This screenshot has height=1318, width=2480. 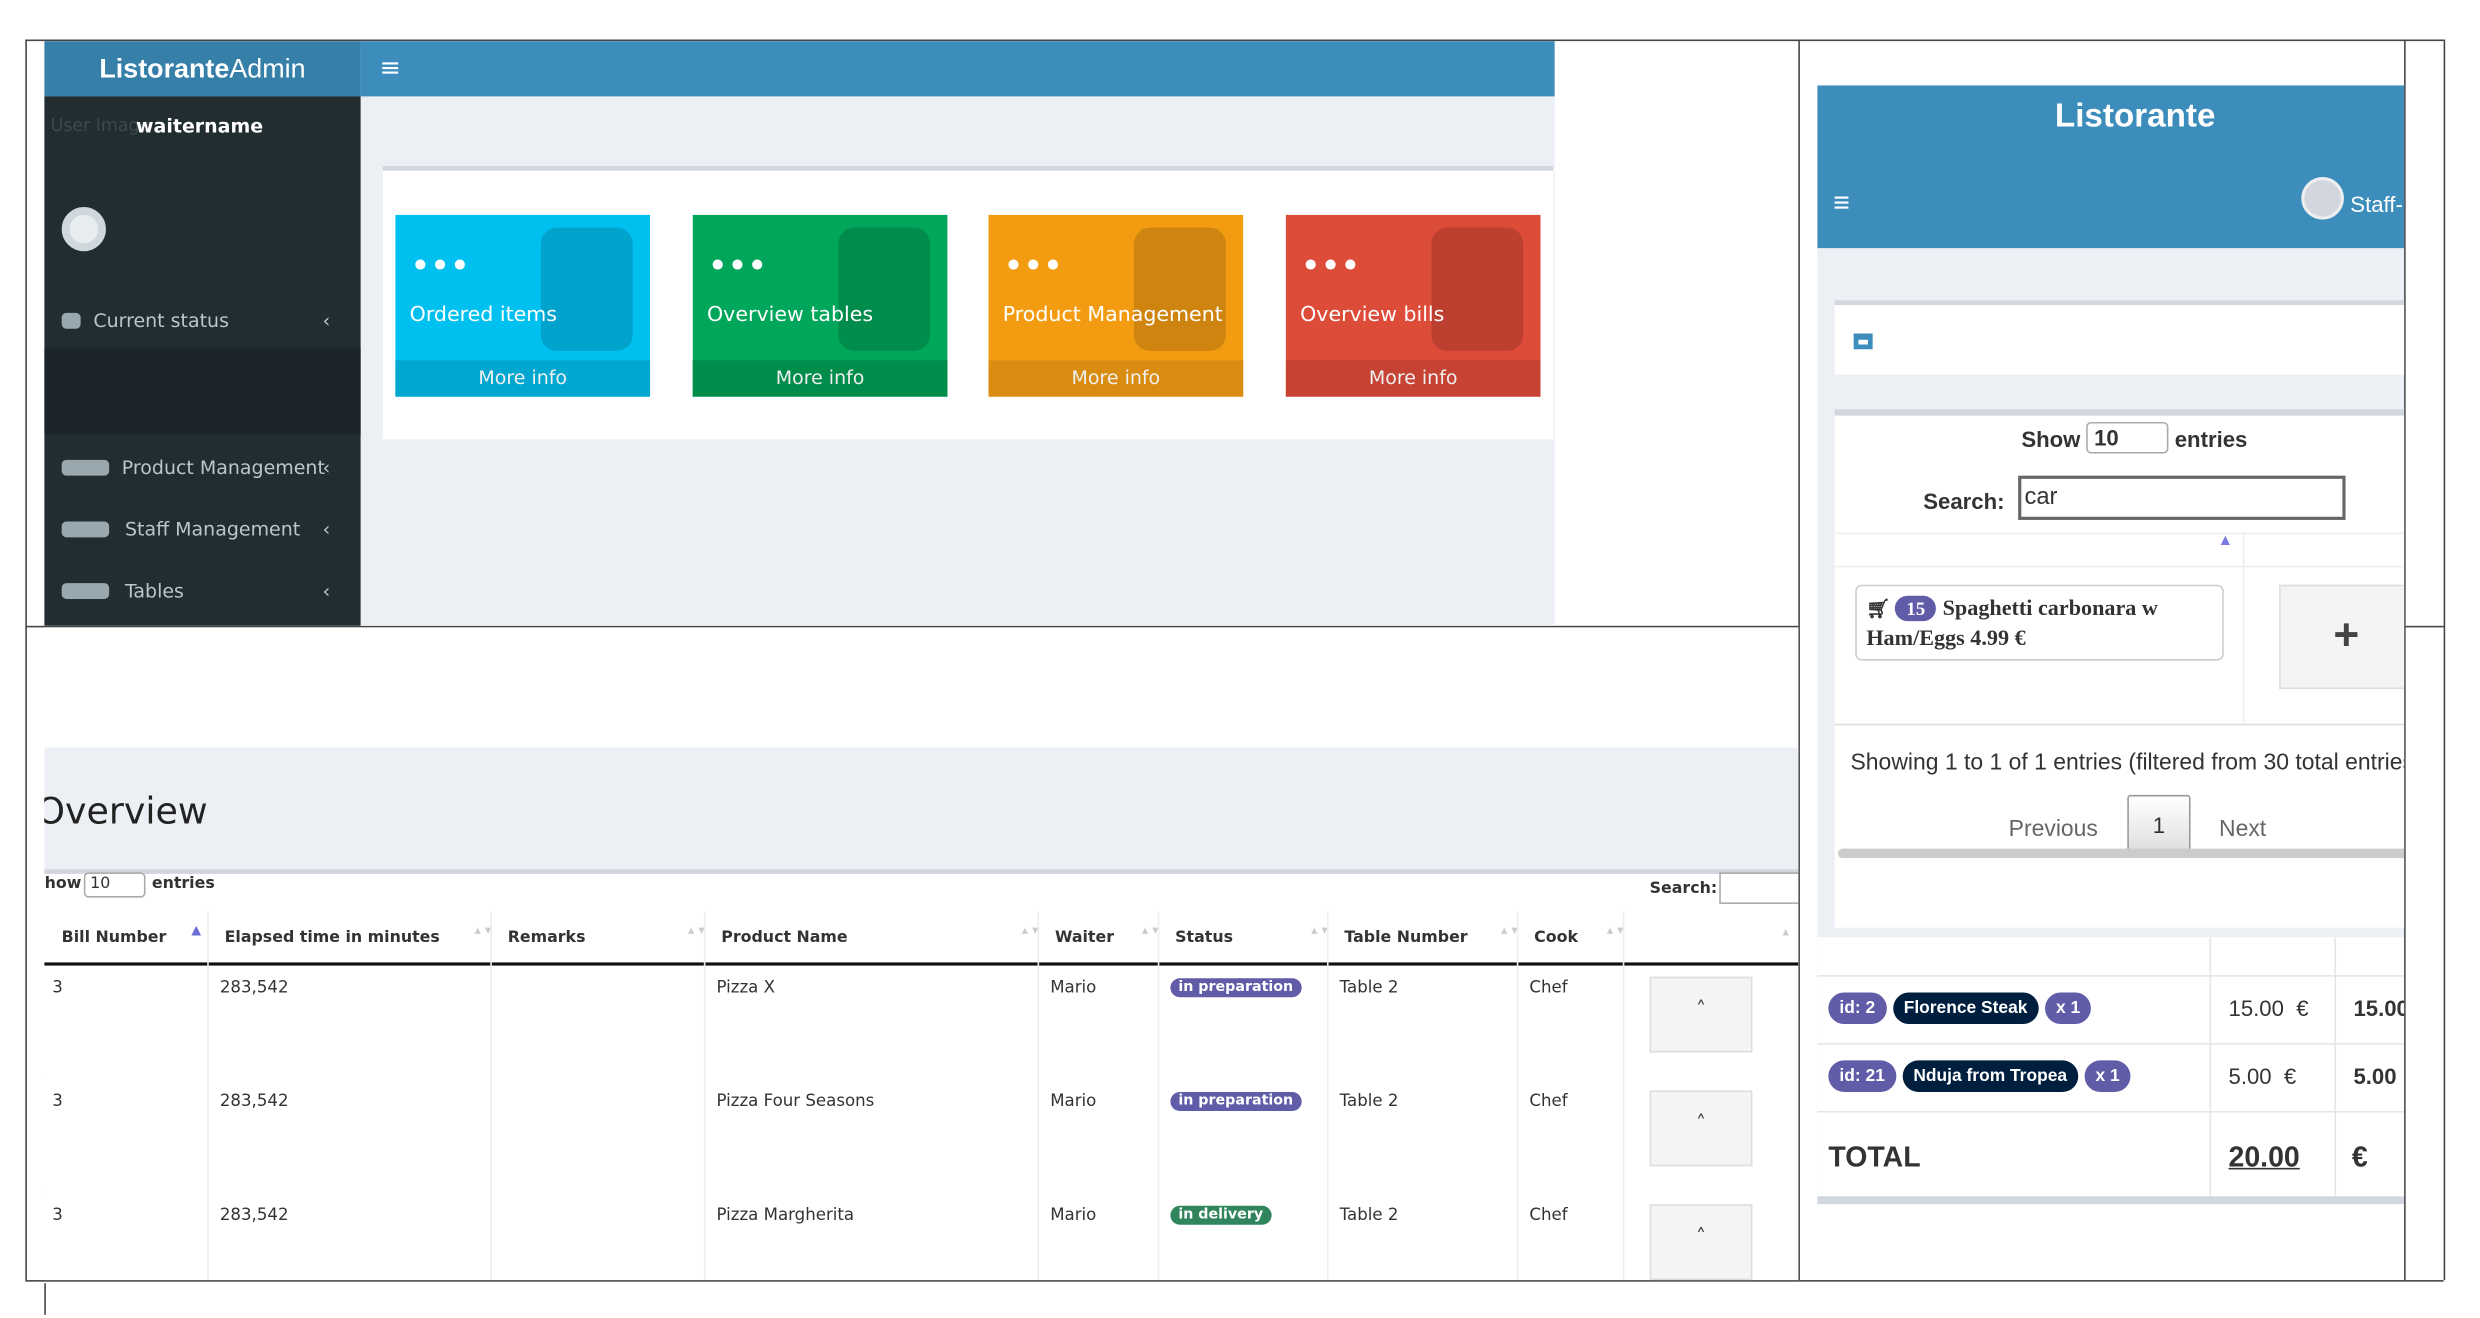 What do you see at coordinates (2159, 824) in the screenshot?
I see `pager-page: 1` at bounding box center [2159, 824].